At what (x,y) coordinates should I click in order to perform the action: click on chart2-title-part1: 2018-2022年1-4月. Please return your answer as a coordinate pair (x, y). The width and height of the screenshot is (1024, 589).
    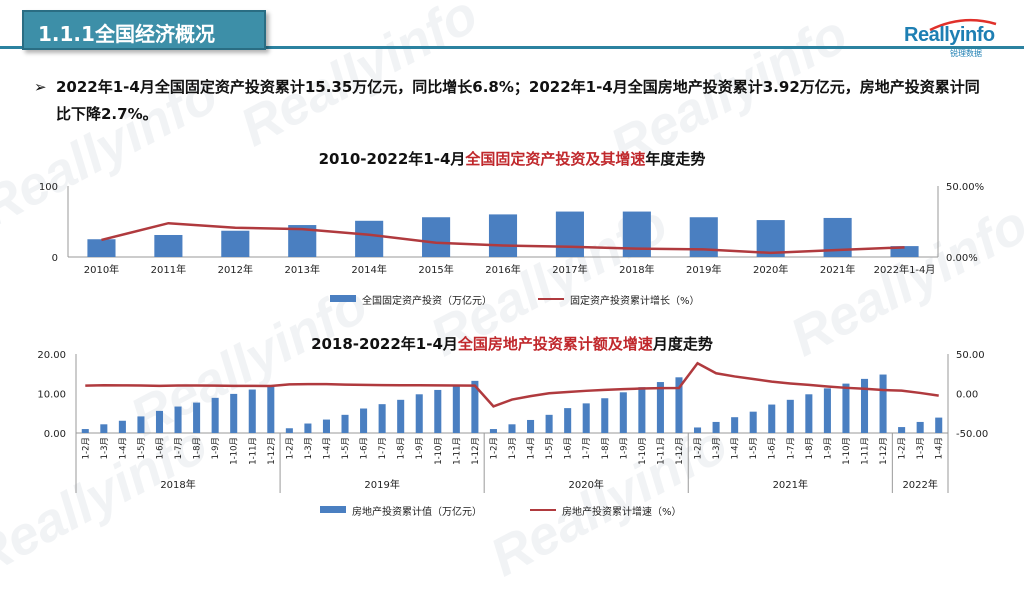
    Looking at the image, I should click on (384, 344).